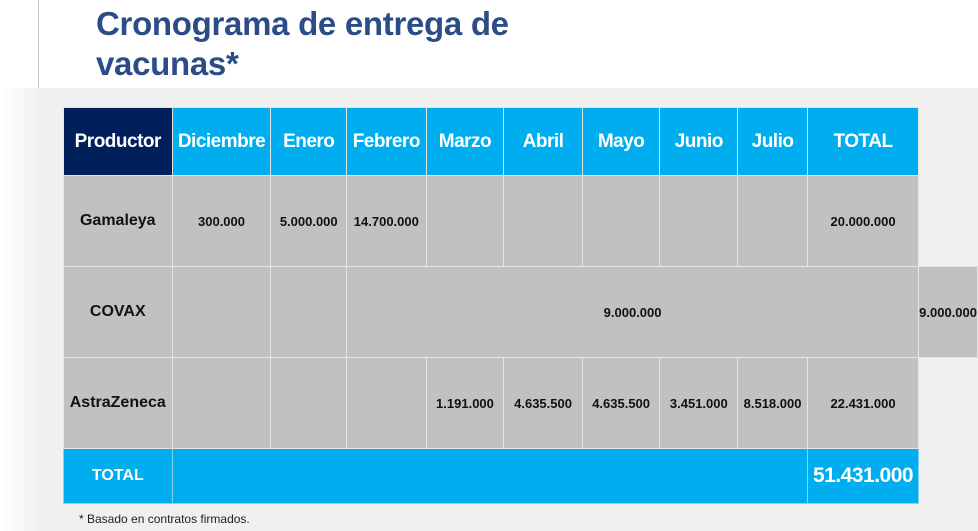 This screenshot has width=978, height=531. Describe the element at coordinates (118, 312) in the screenshot. I see `producer-name: COVAX` at that location.